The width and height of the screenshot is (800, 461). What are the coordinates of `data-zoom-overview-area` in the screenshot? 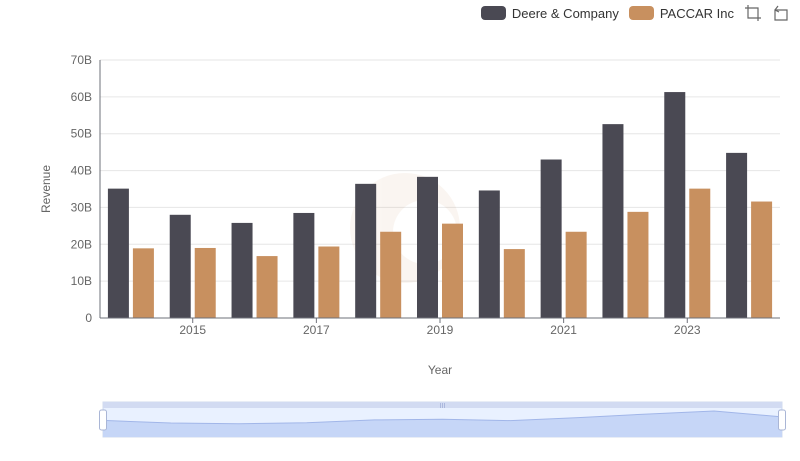 It's located at (442, 424).